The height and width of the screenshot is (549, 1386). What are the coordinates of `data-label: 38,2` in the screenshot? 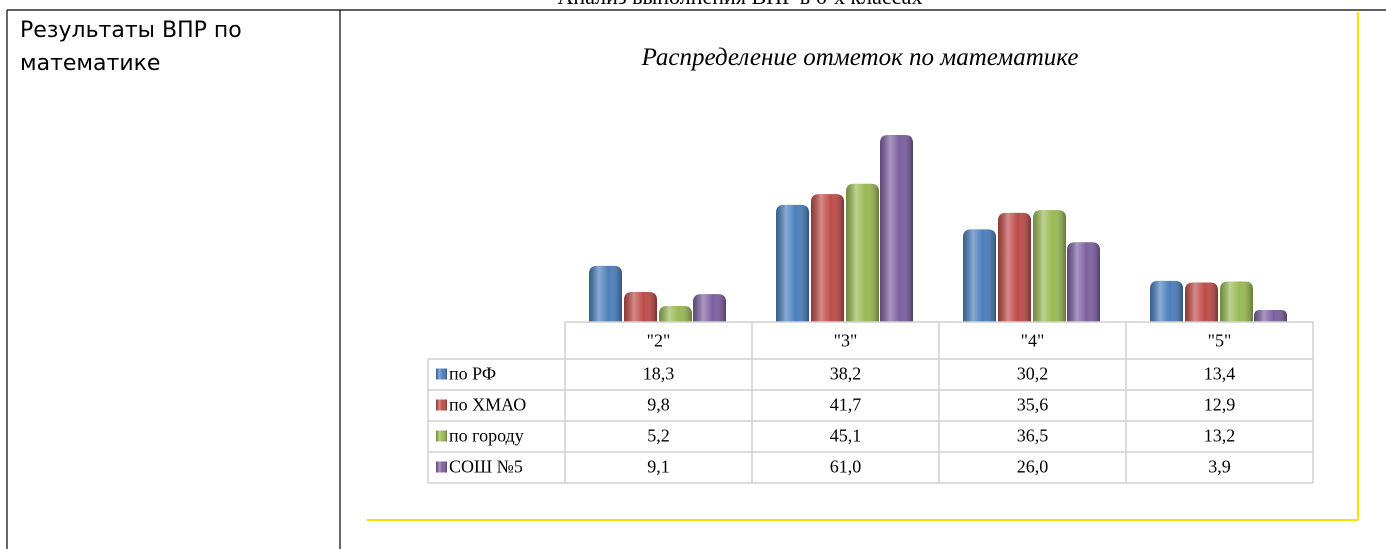 It's located at (846, 374).